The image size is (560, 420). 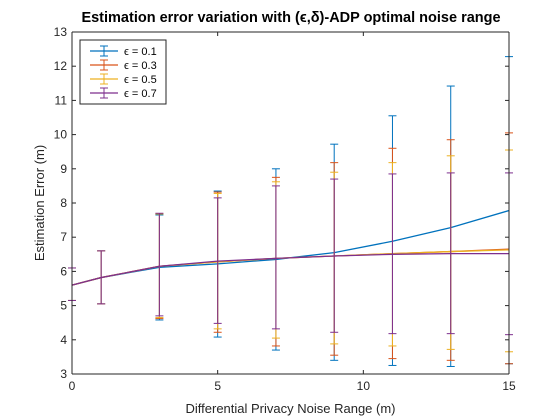 I want to click on y-axis-label: Estimation Error (m), so click(x=39, y=203).